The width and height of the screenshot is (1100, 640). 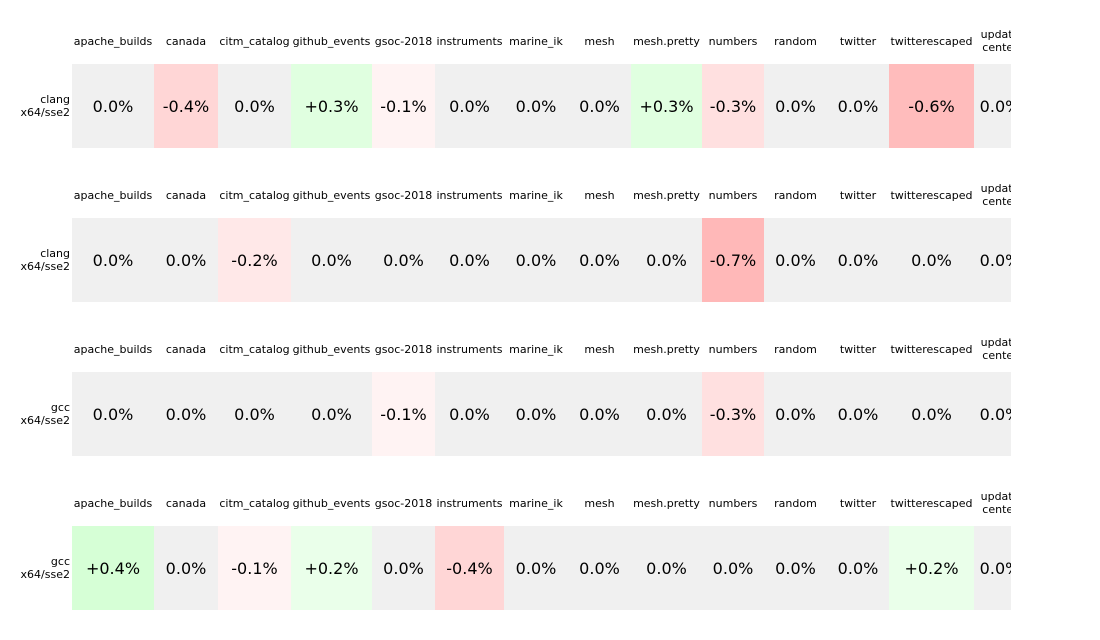 I want to click on cell: -0.4%, so click(x=186, y=106).